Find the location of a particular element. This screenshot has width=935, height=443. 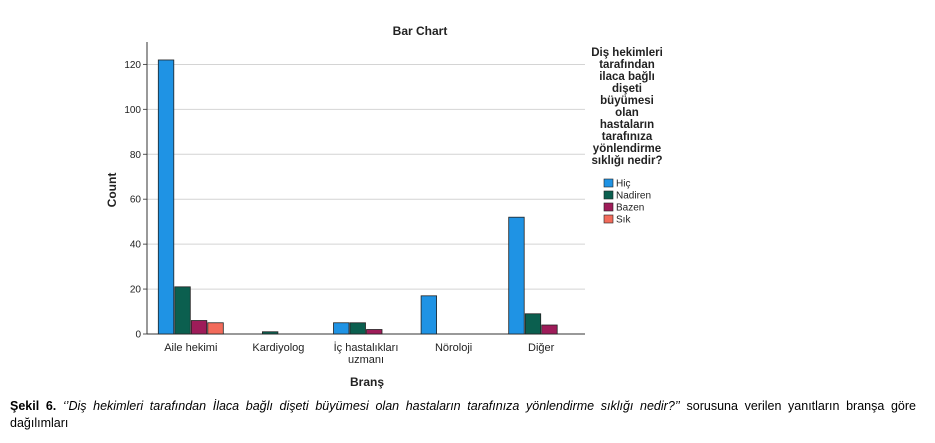

x-axis-label: Branş is located at coordinates (367, 382).